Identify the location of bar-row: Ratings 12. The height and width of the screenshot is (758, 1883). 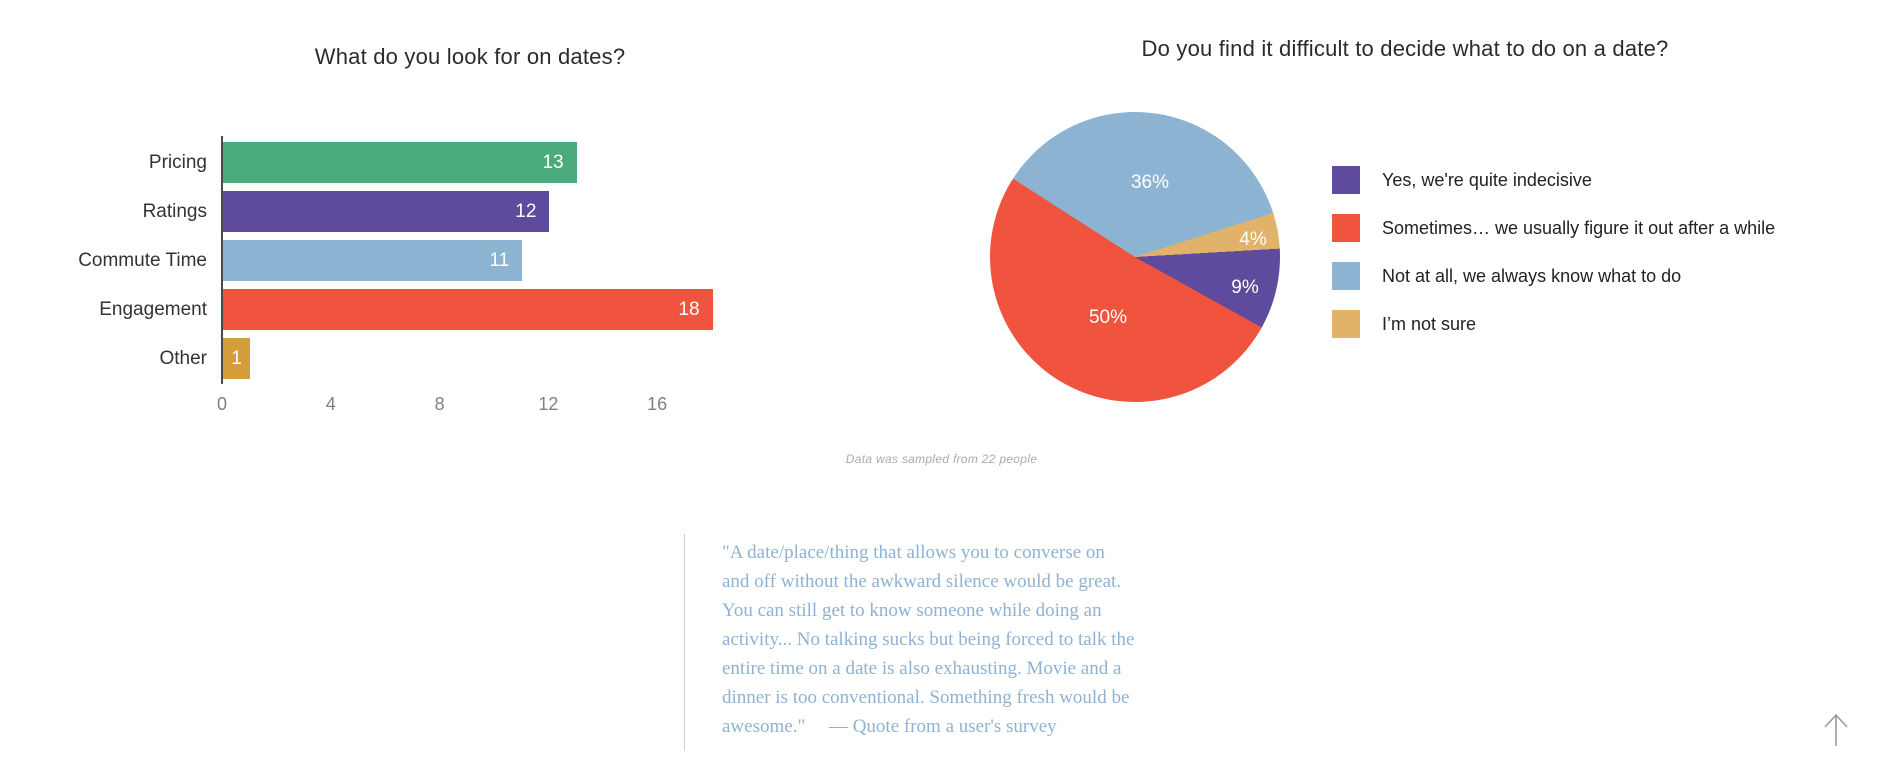
(390, 211).